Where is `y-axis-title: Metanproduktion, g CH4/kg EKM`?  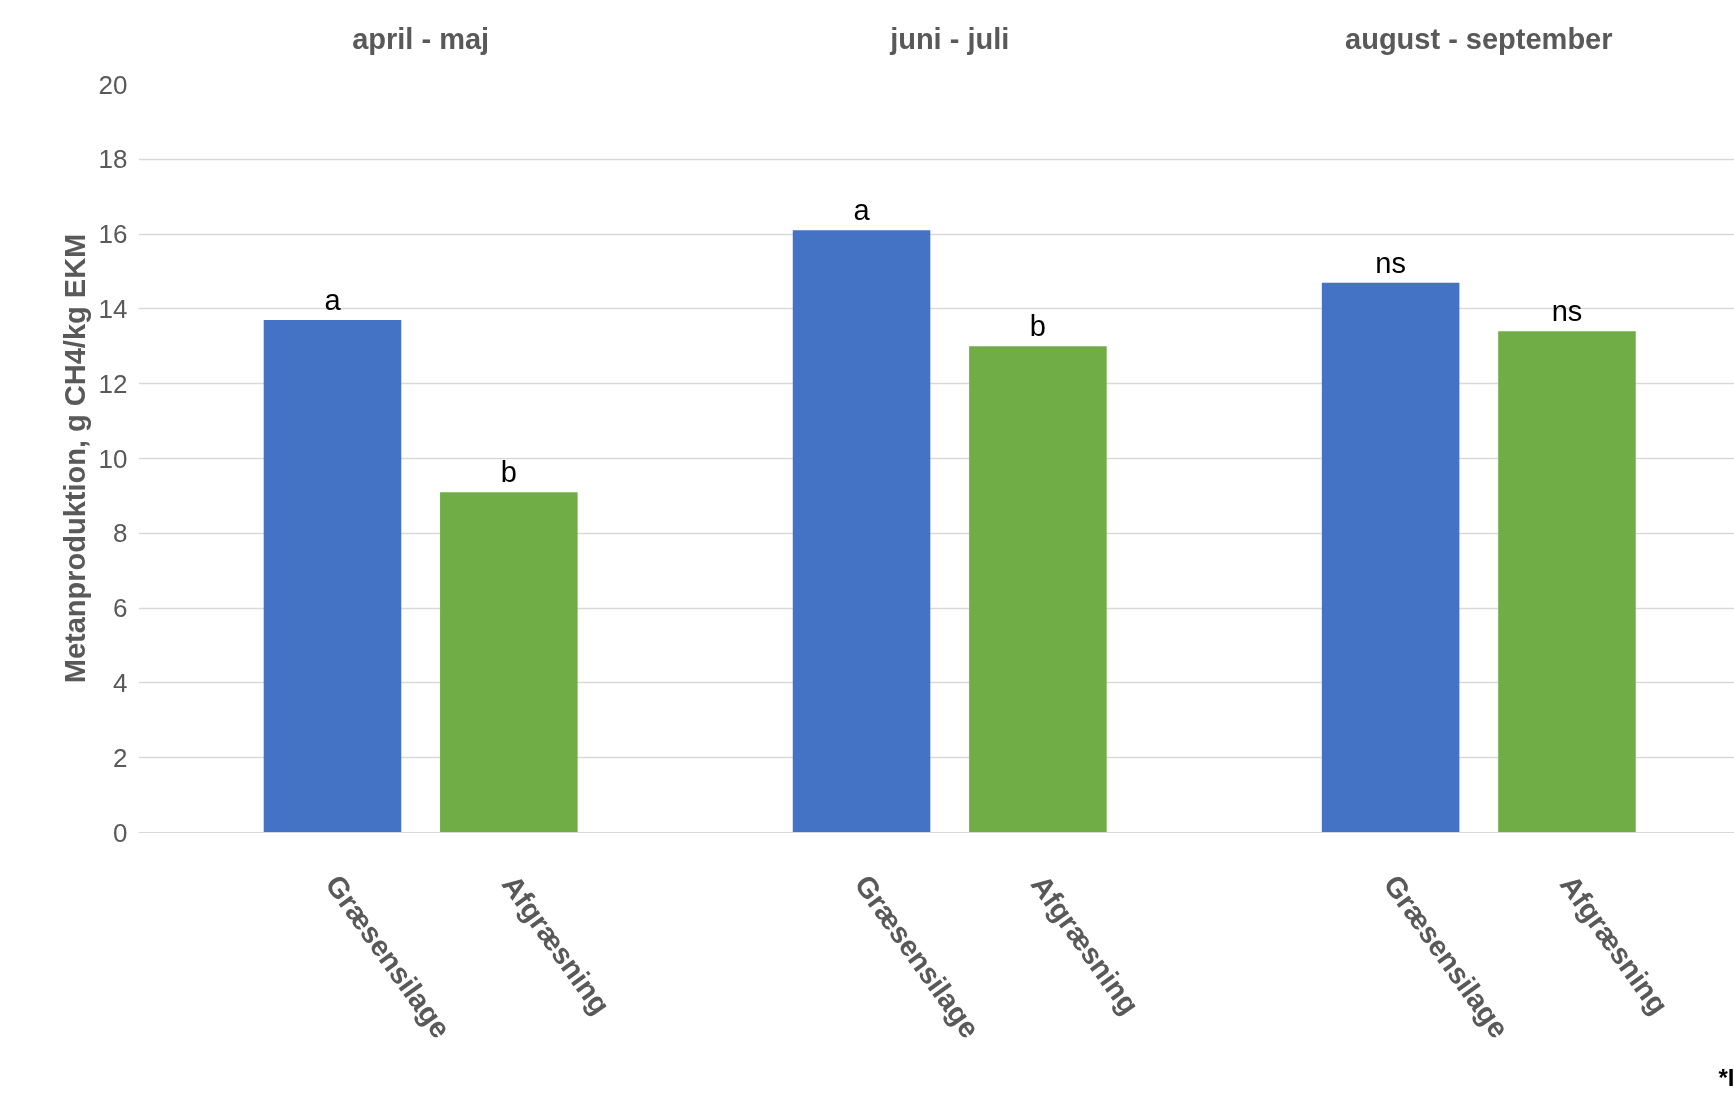
y-axis-title: Metanproduktion, g CH4/kg EKM is located at coordinates (74, 458).